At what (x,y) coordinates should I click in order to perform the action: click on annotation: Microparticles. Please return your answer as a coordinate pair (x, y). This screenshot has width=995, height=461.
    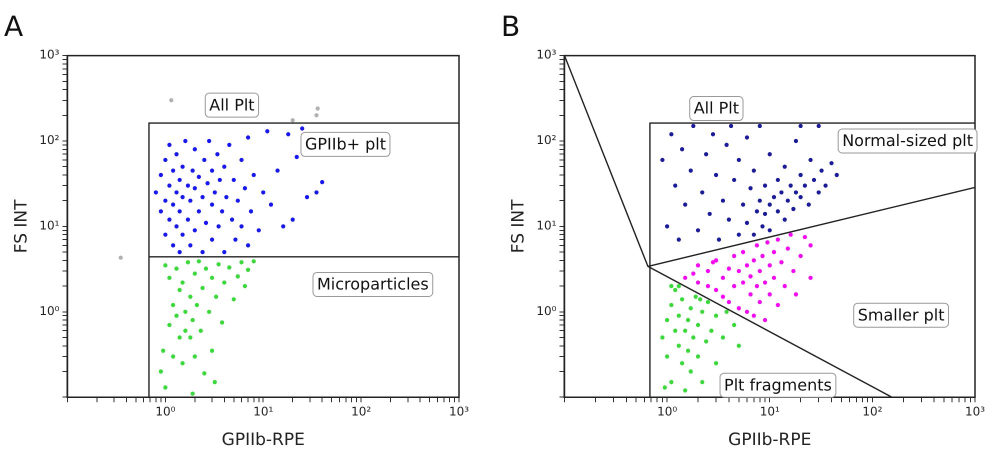
    Looking at the image, I should click on (372, 284).